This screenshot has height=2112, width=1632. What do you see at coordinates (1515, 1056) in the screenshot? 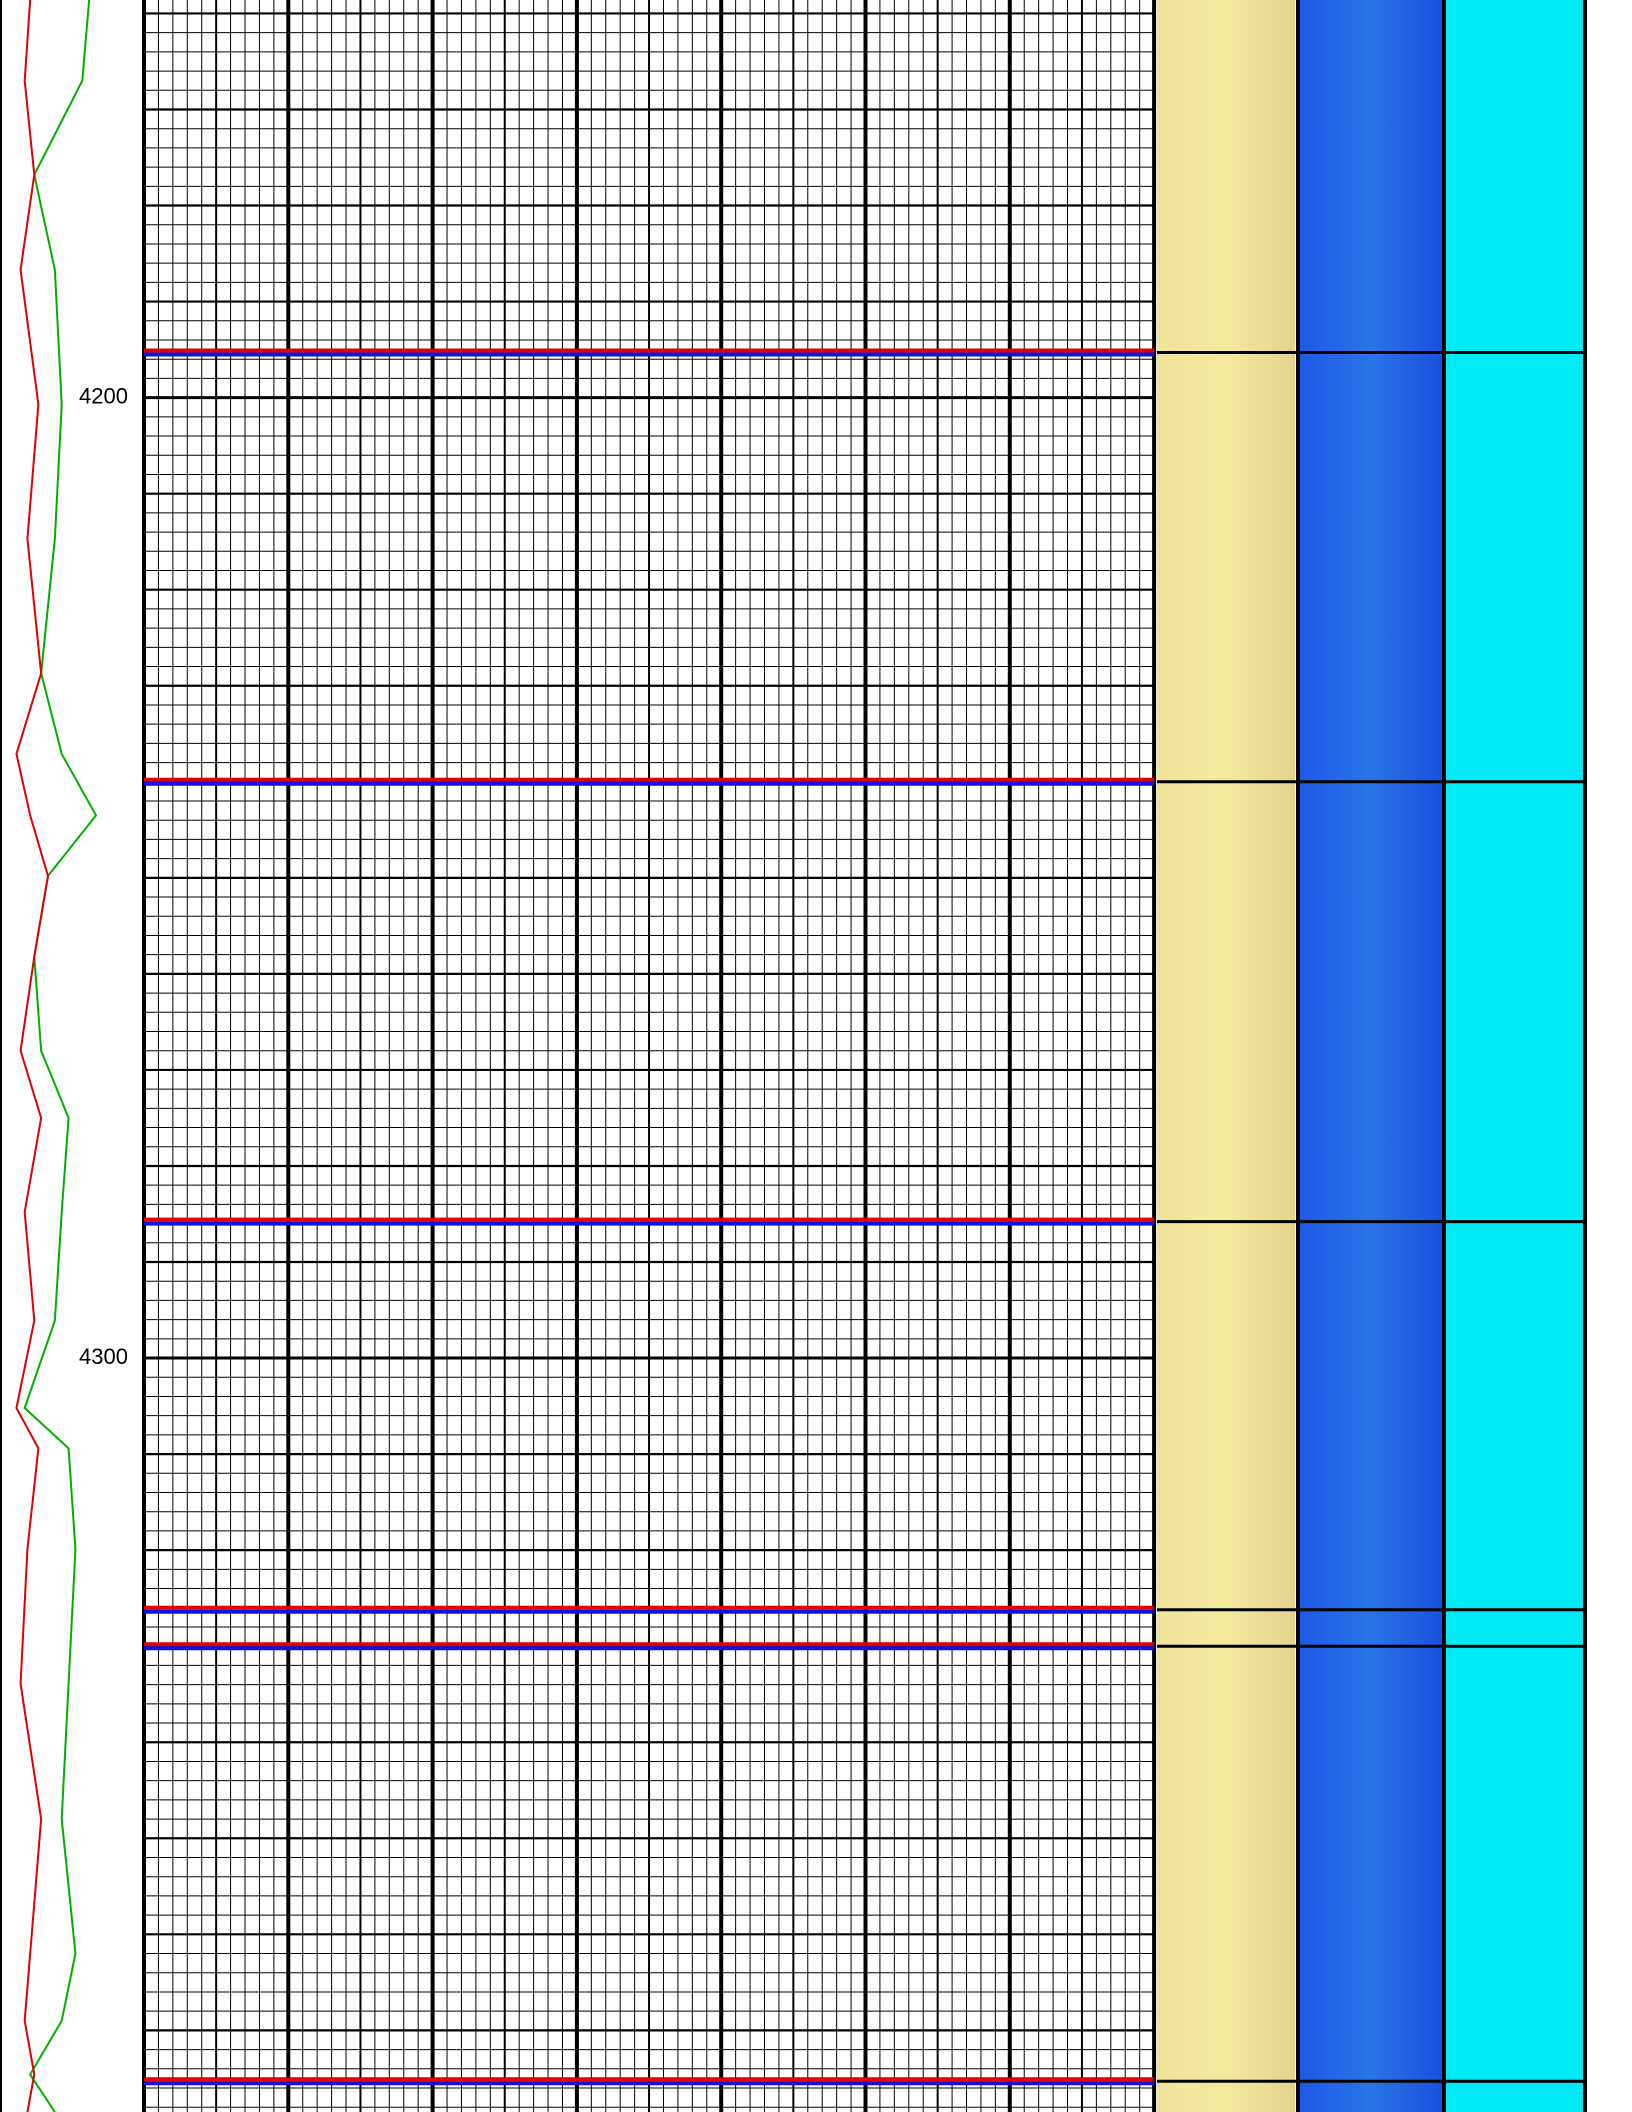
I see `image-track-cyan` at bounding box center [1515, 1056].